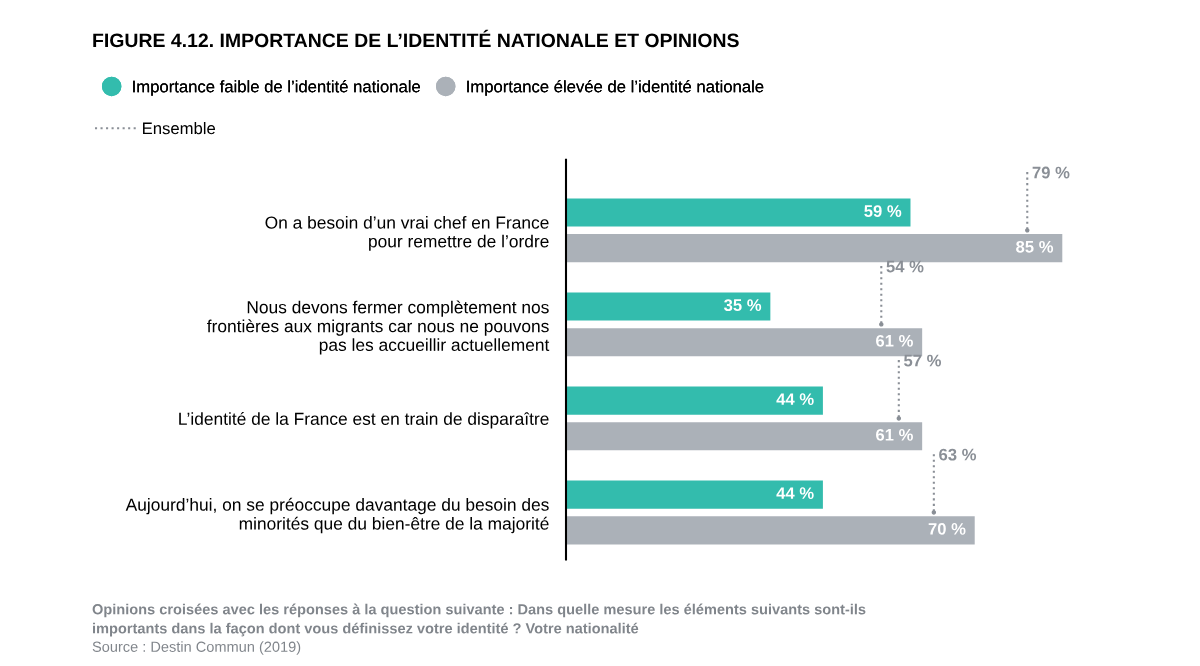 The image size is (1200, 666). I want to click on source-note: Source : Destin Commun (2019), so click(196, 648).